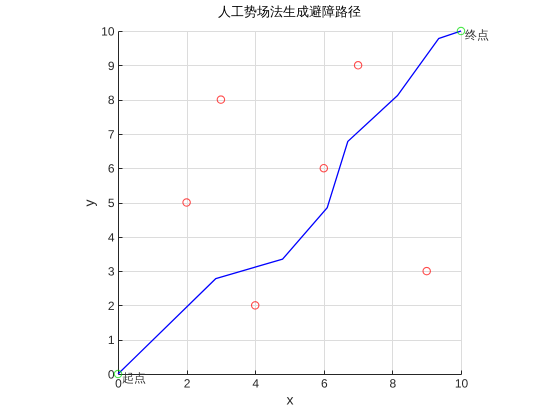  I want to click on y-tick-label: 5, so click(111, 203).